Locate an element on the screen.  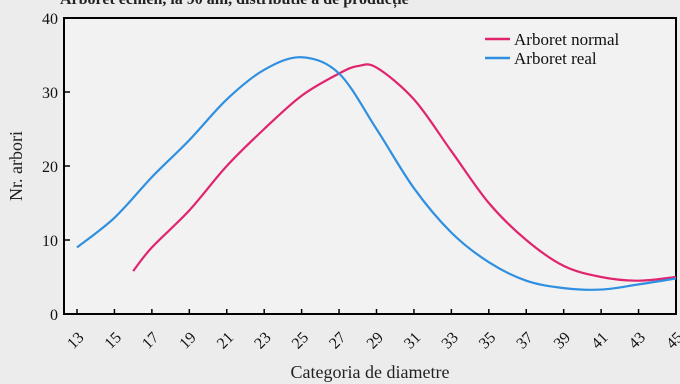
legend: Arboret normal Arboret real is located at coordinates (552, 49).